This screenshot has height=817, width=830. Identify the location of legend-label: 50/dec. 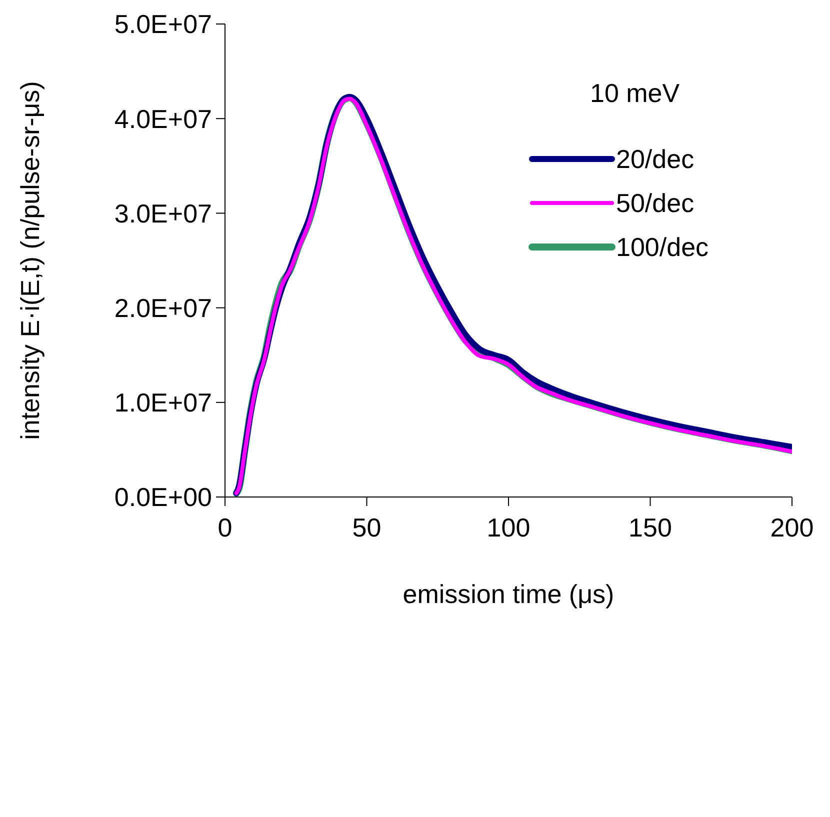
(655, 203).